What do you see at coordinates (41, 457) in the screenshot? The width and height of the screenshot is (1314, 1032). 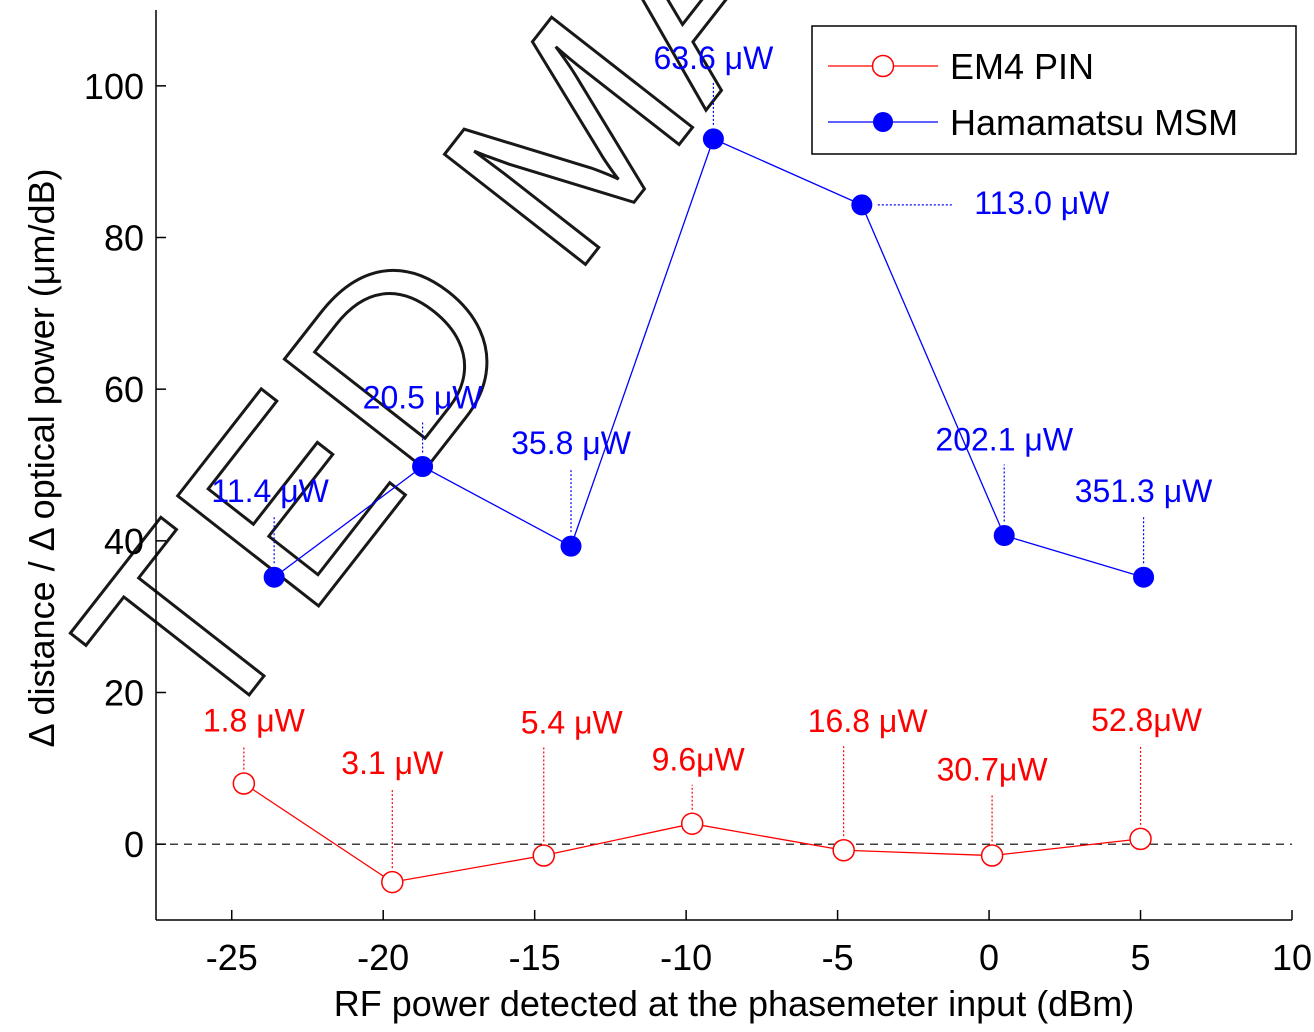 I see `y-axis-label: Δ distance / Δ optical power (μm/dB)` at bounding box center [41, 457].